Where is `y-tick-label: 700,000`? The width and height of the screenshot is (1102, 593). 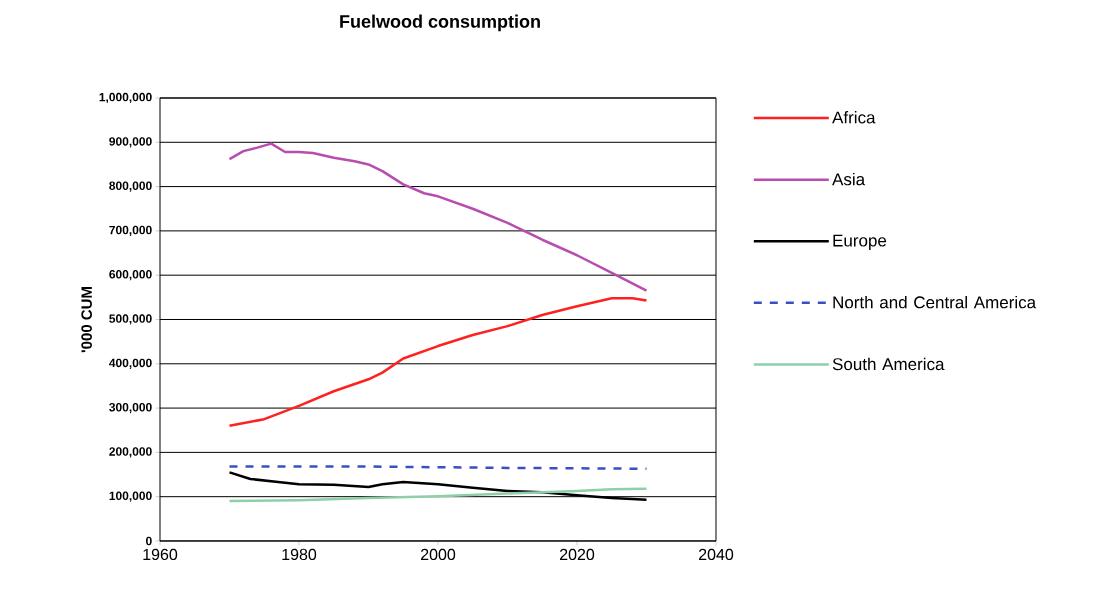
y-tick-label: 700,000 is located at coordinates (130, 230).